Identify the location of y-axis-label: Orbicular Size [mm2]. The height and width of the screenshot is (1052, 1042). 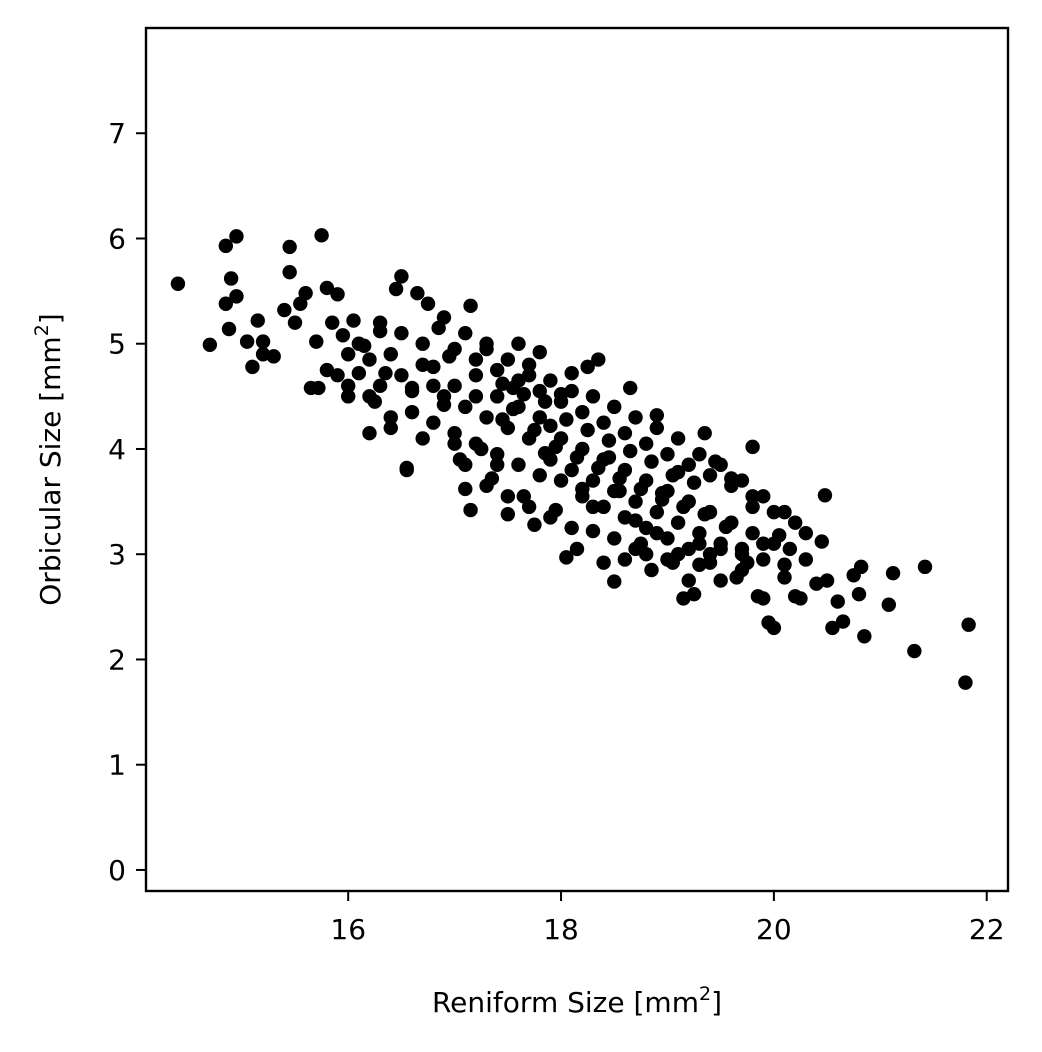
(49, 459).